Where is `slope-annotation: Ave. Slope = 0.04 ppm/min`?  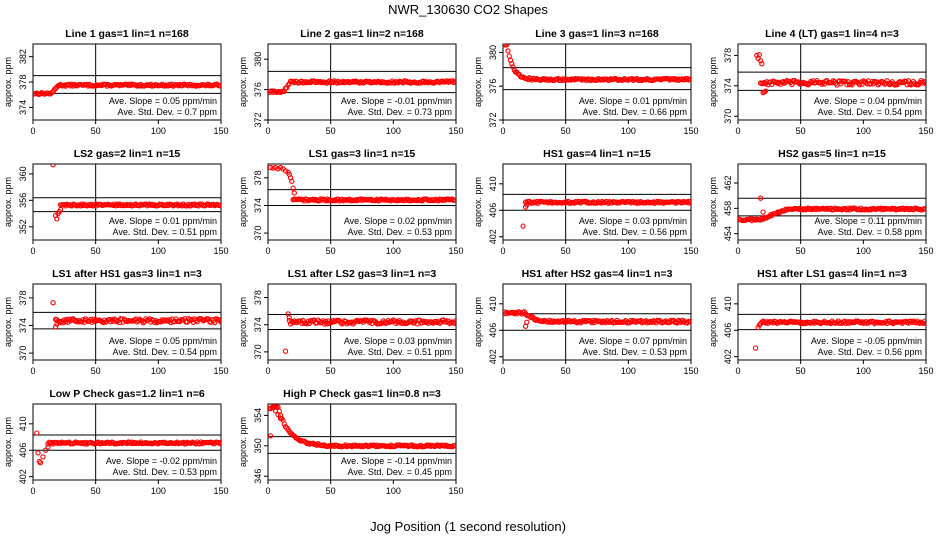 slope-annotation: Ave. Slope = 0.04 ppm/min is located at coordinates (868, 101).